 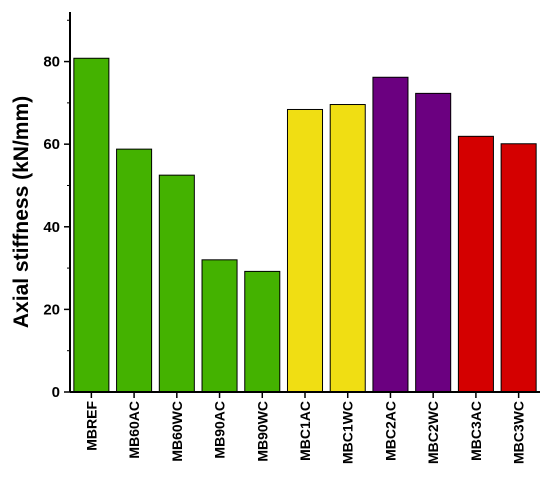 What do you see at coordinates (134, 270) in the screenshot?
I see `bar-mb60ac` at bounding box center [134, 270].